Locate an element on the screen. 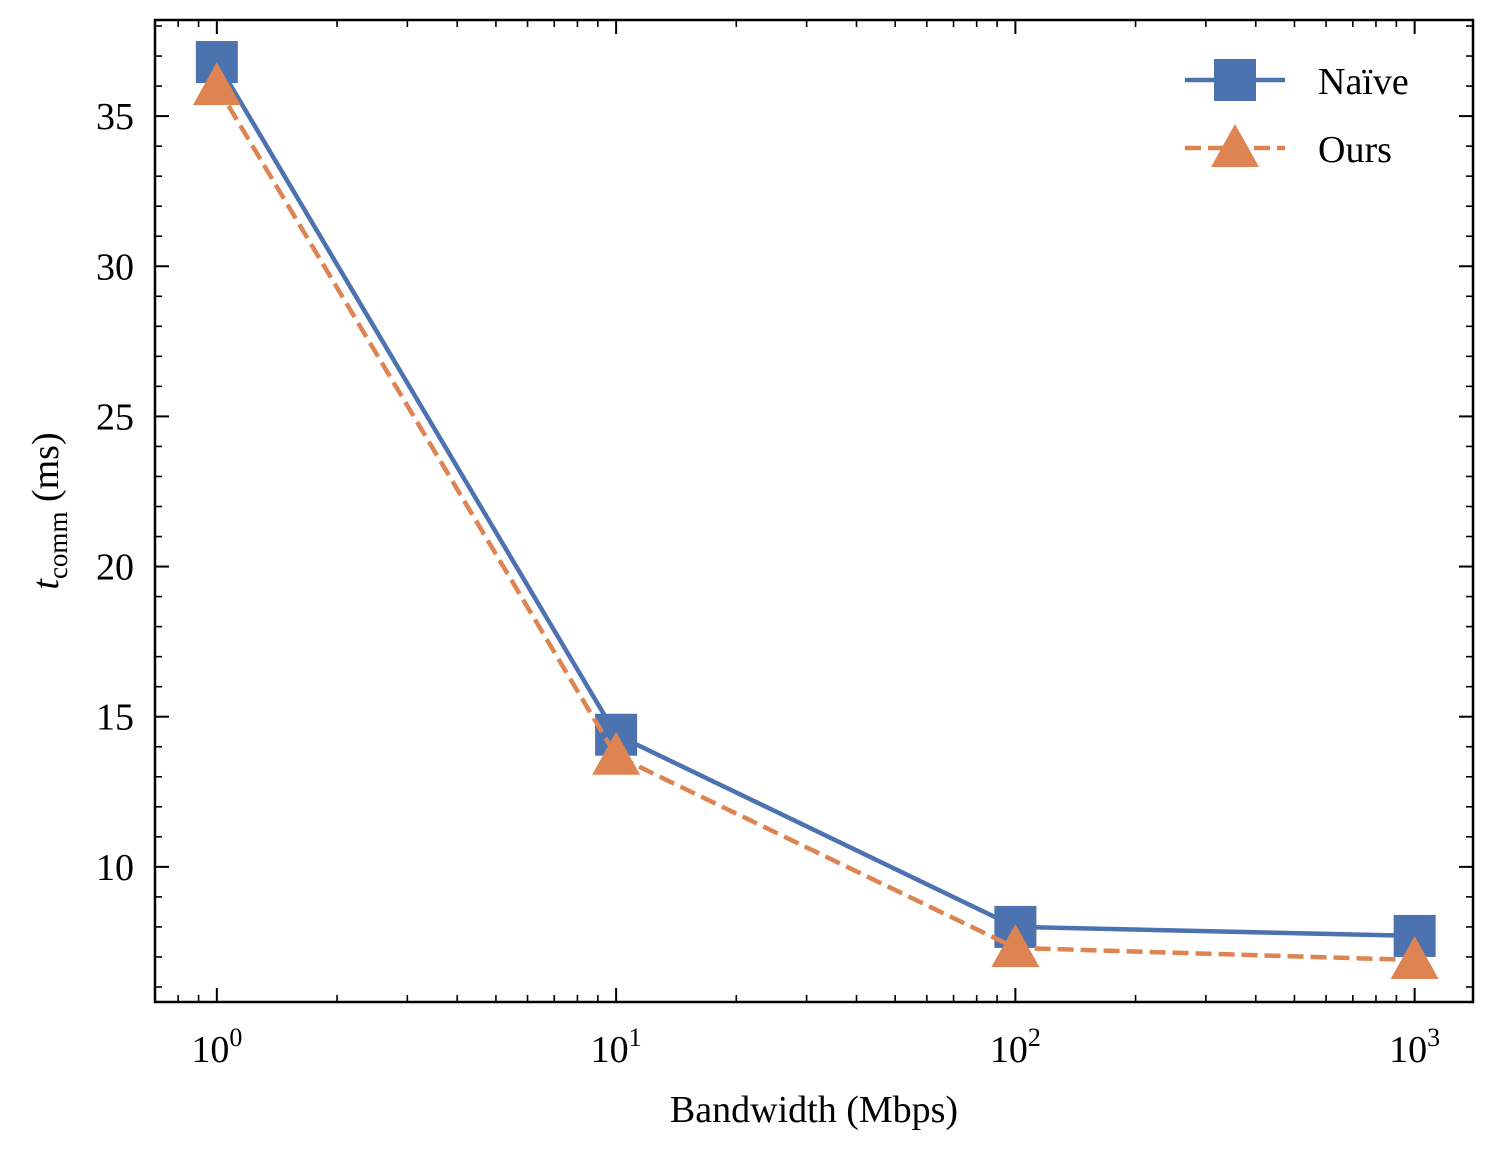 The width and height of the screenshot is (1495, 1154). x-tick-label: 10⁰ is located at coordinates (216, 1047).